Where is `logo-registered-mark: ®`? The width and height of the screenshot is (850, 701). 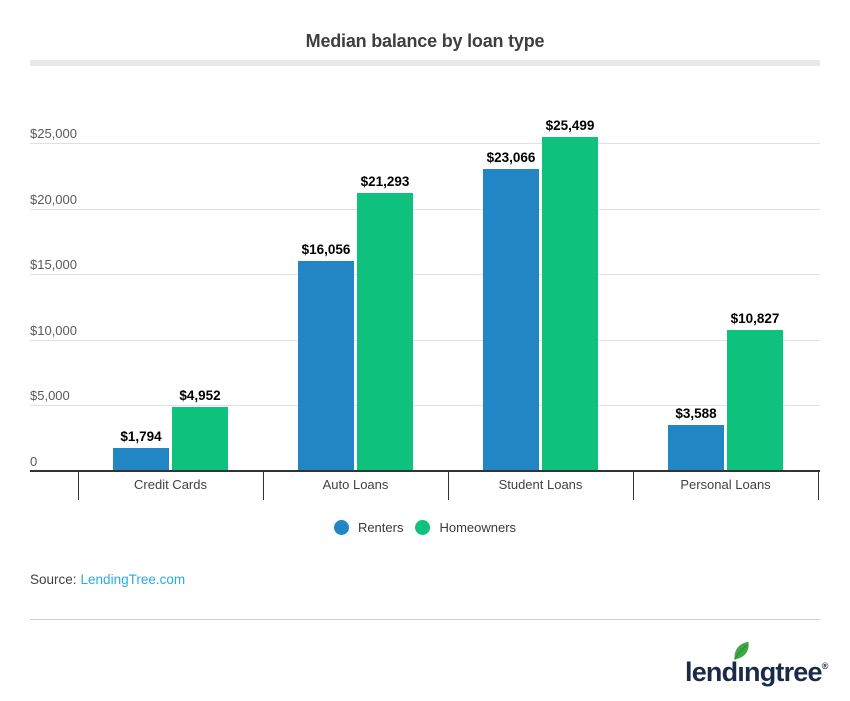 logo-registered-mark: ® is located at coordinates (825, 666).